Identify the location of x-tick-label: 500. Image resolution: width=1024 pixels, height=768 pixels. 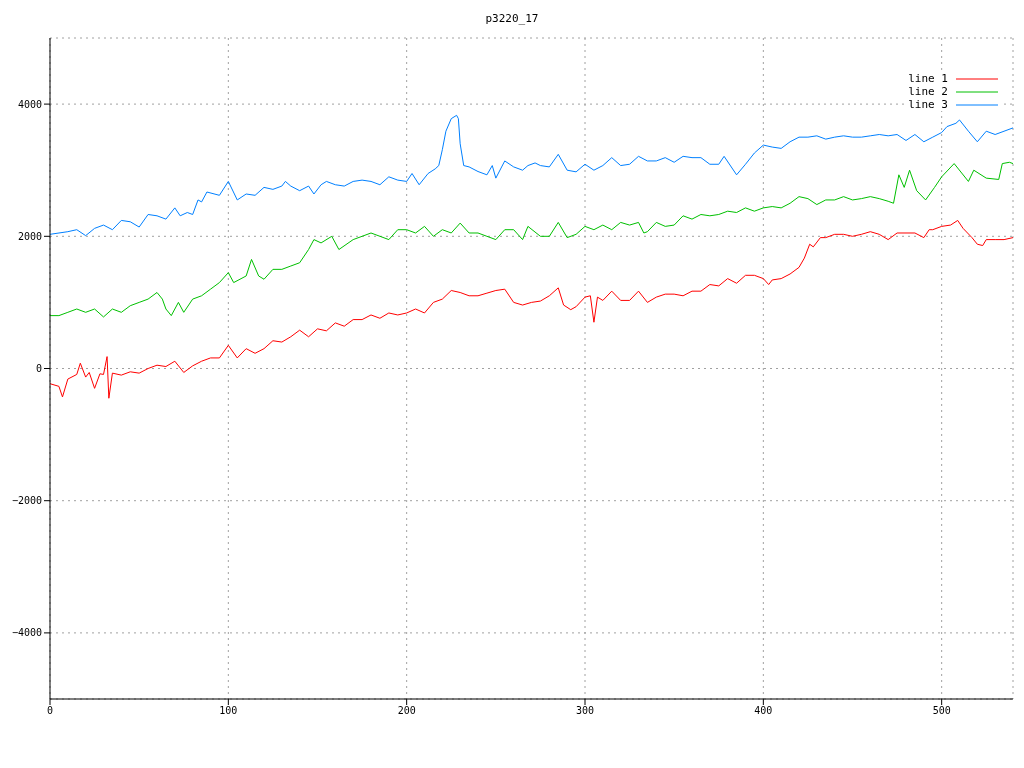
(941, 711).